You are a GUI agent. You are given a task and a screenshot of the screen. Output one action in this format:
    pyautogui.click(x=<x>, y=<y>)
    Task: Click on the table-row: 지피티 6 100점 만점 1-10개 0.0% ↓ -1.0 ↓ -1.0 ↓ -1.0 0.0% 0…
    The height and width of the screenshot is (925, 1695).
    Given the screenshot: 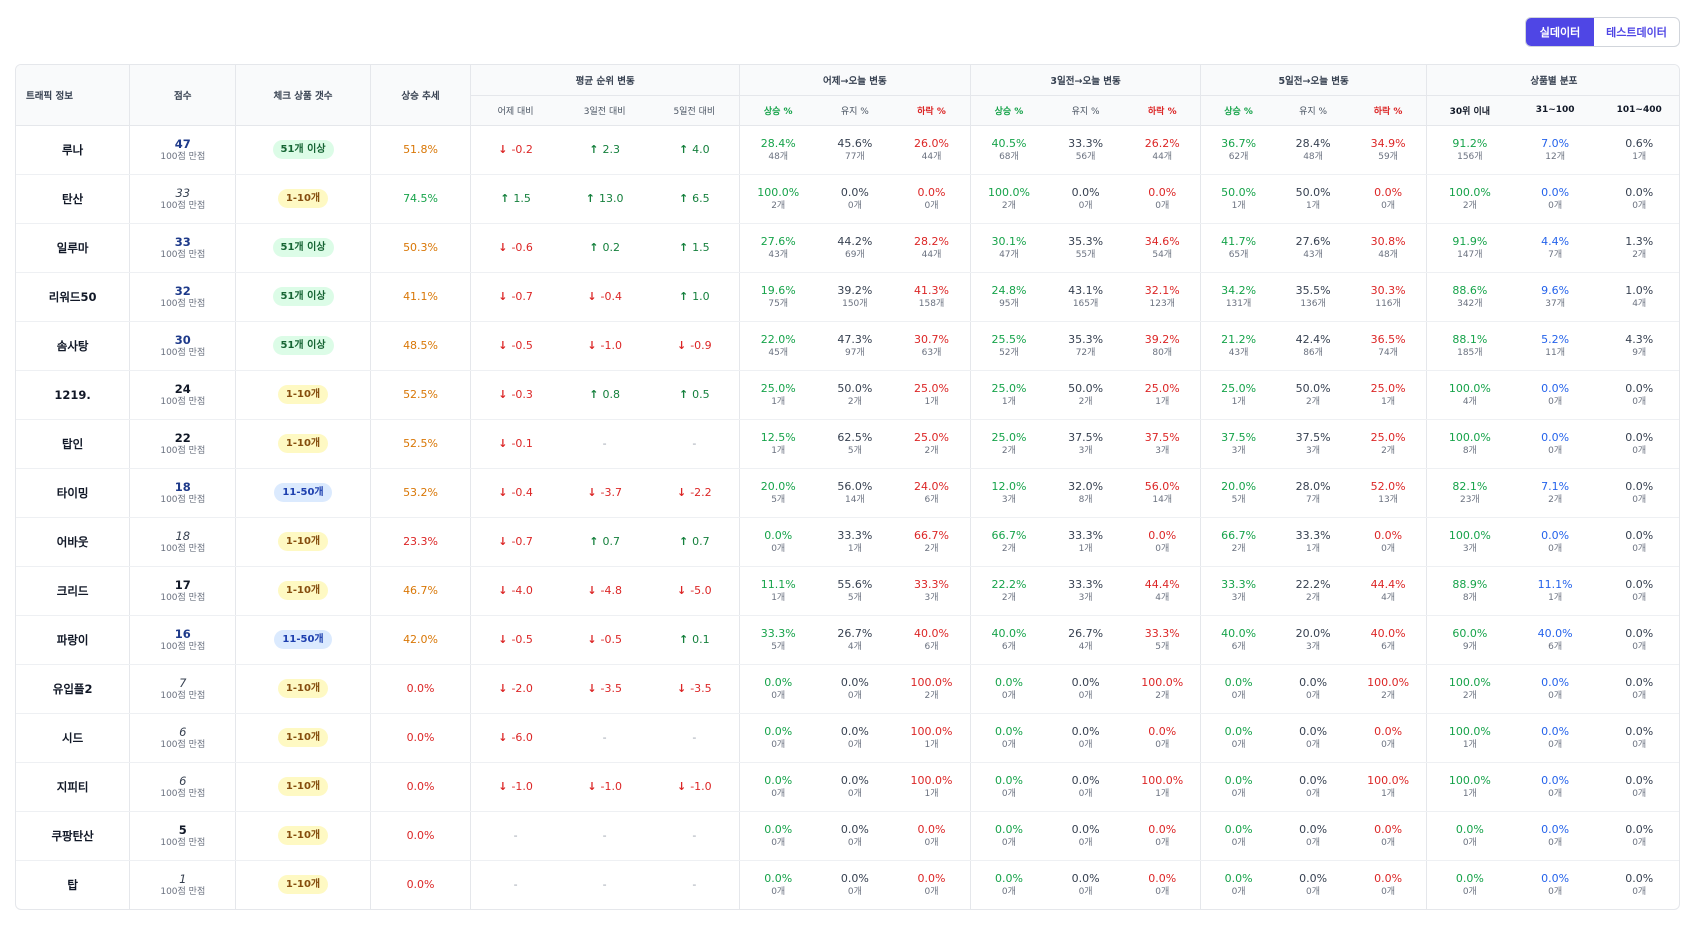 What is the action you would take?
    pyautogui.click(x=847, y=787)
    